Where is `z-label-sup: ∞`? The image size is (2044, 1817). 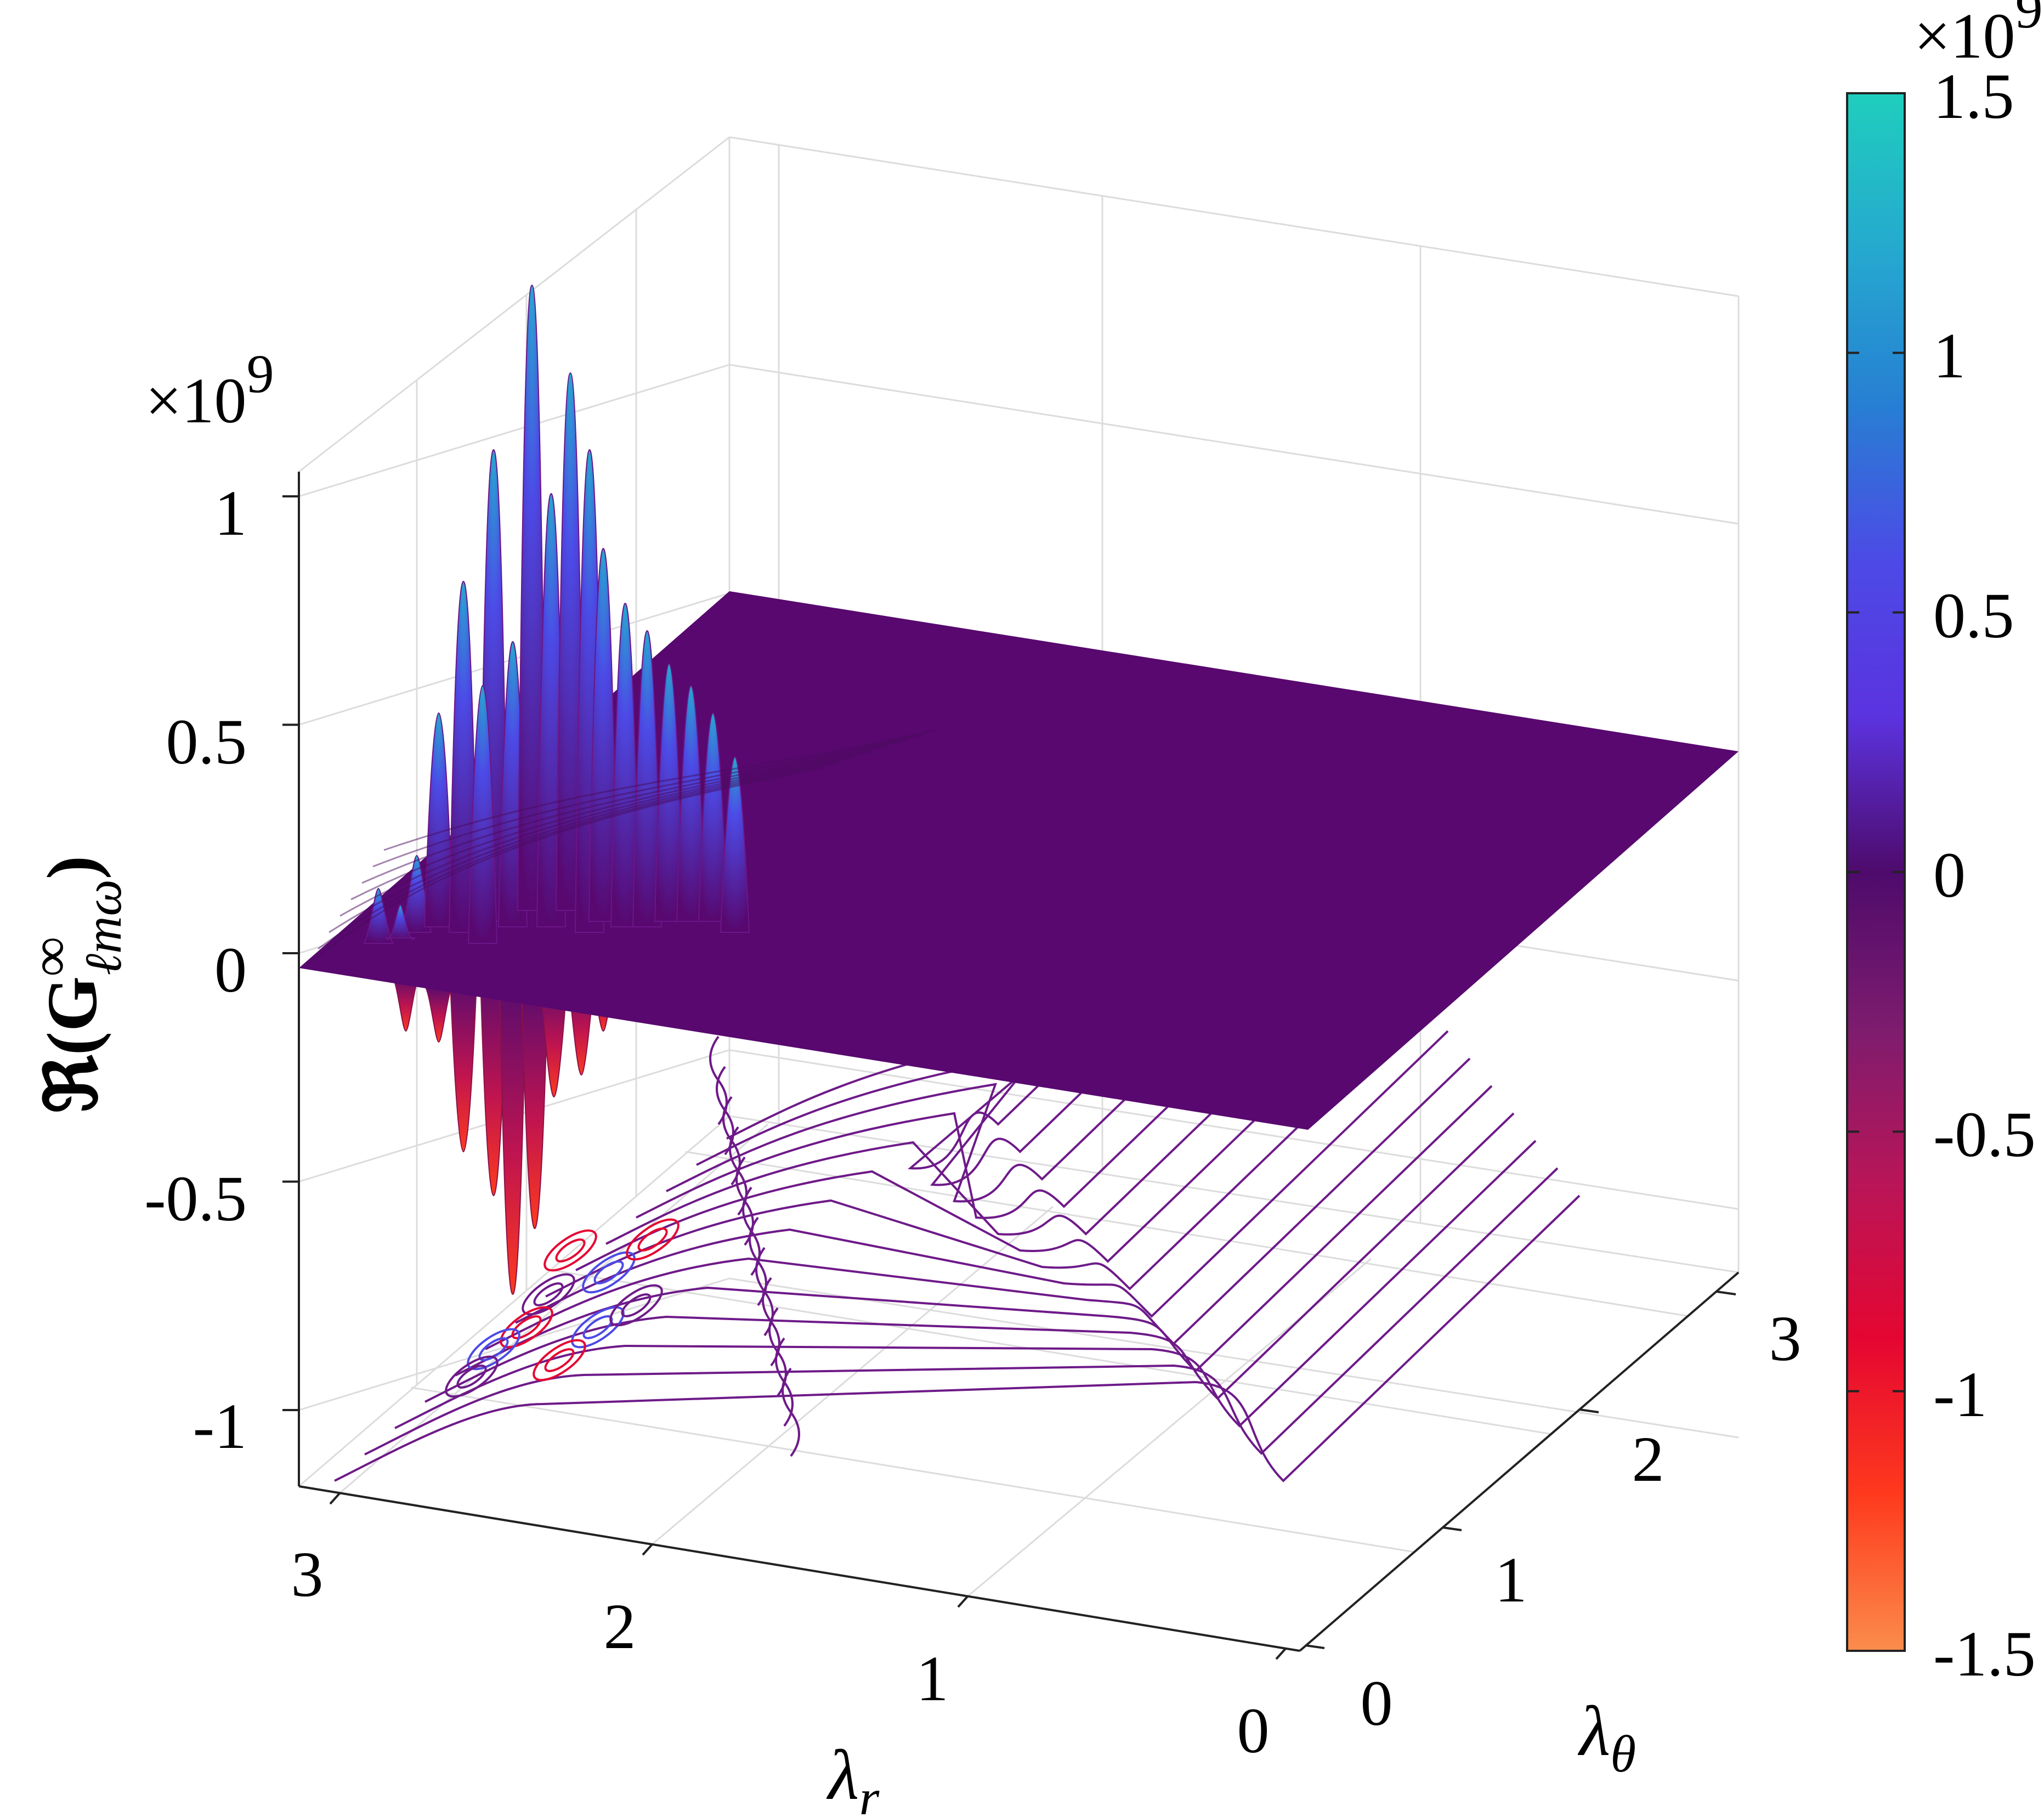 z-label-sup: ∞ is located at coordinates (50, 956).